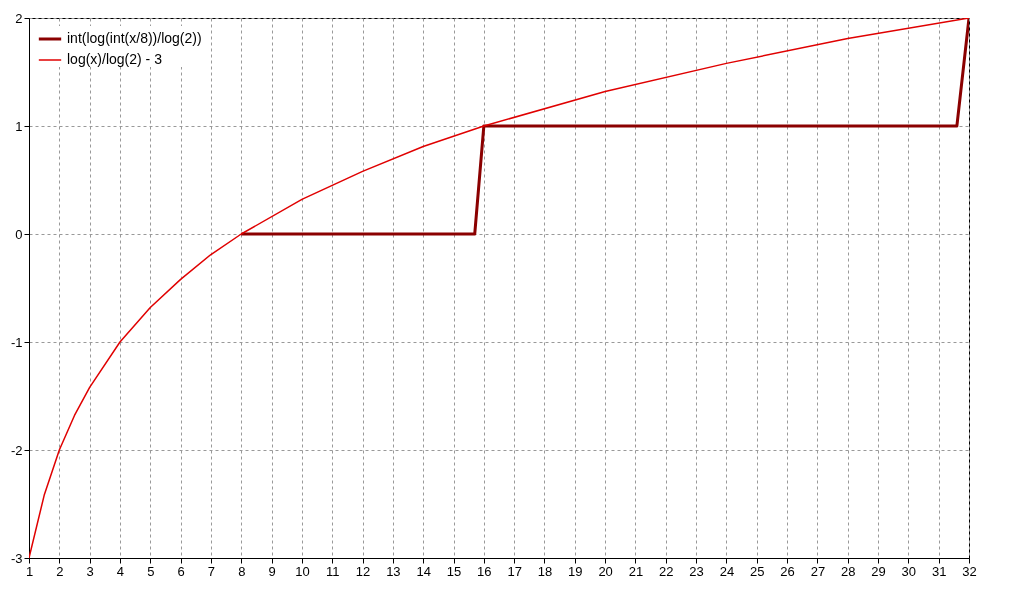 This screenshot has height=600, width=1024. What do you see at coordinates (16, 342) in the screenshot?
I see `y-tick-label: -1` at bounding box center [16, 342].